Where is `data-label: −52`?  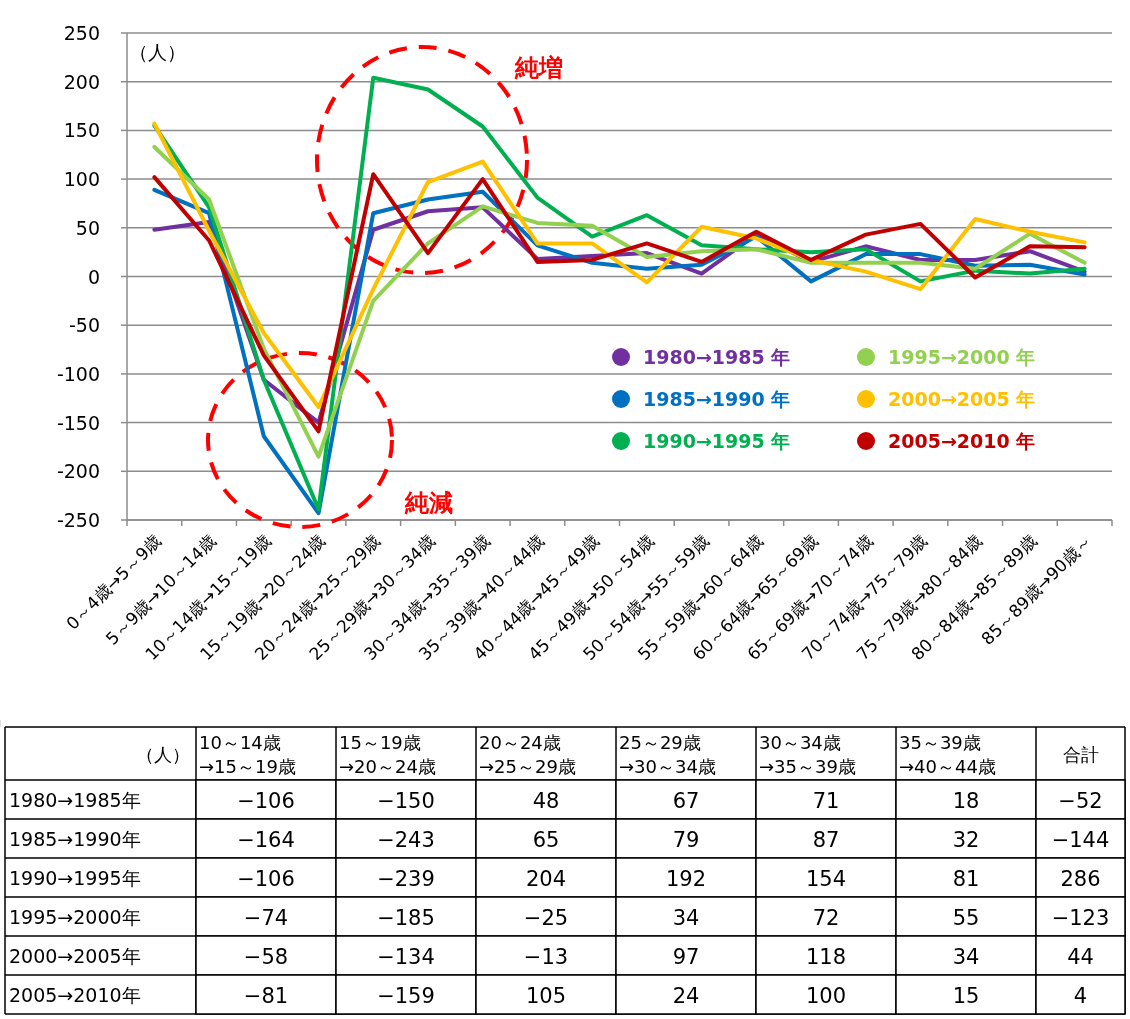 data-label: −52 is located at coordinates (1080, 801).